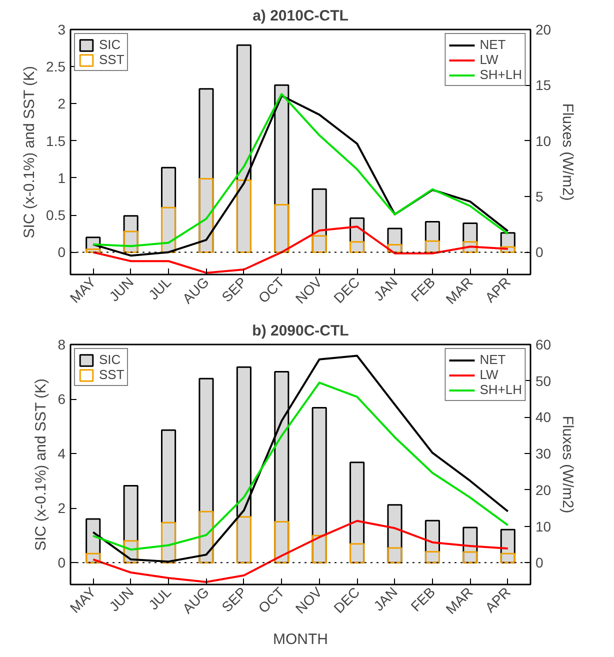 The image size is (614, 657). I want to click on y-tick-label: 3, so click(62, 30).